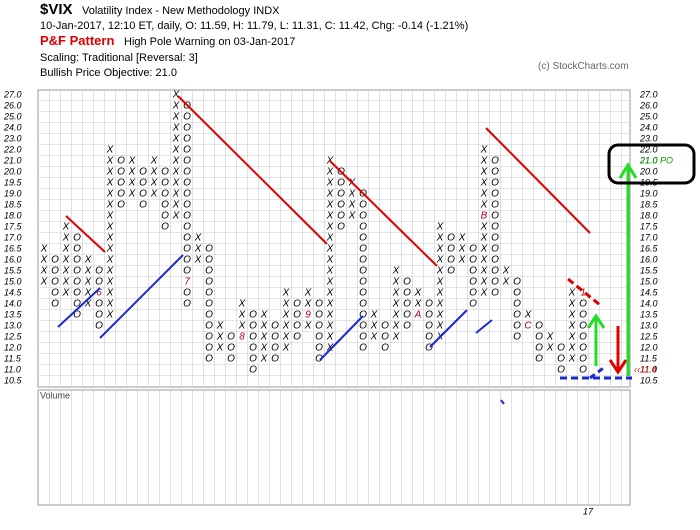  I want to click on y-tick-label: 19.0, so click(649, 193).